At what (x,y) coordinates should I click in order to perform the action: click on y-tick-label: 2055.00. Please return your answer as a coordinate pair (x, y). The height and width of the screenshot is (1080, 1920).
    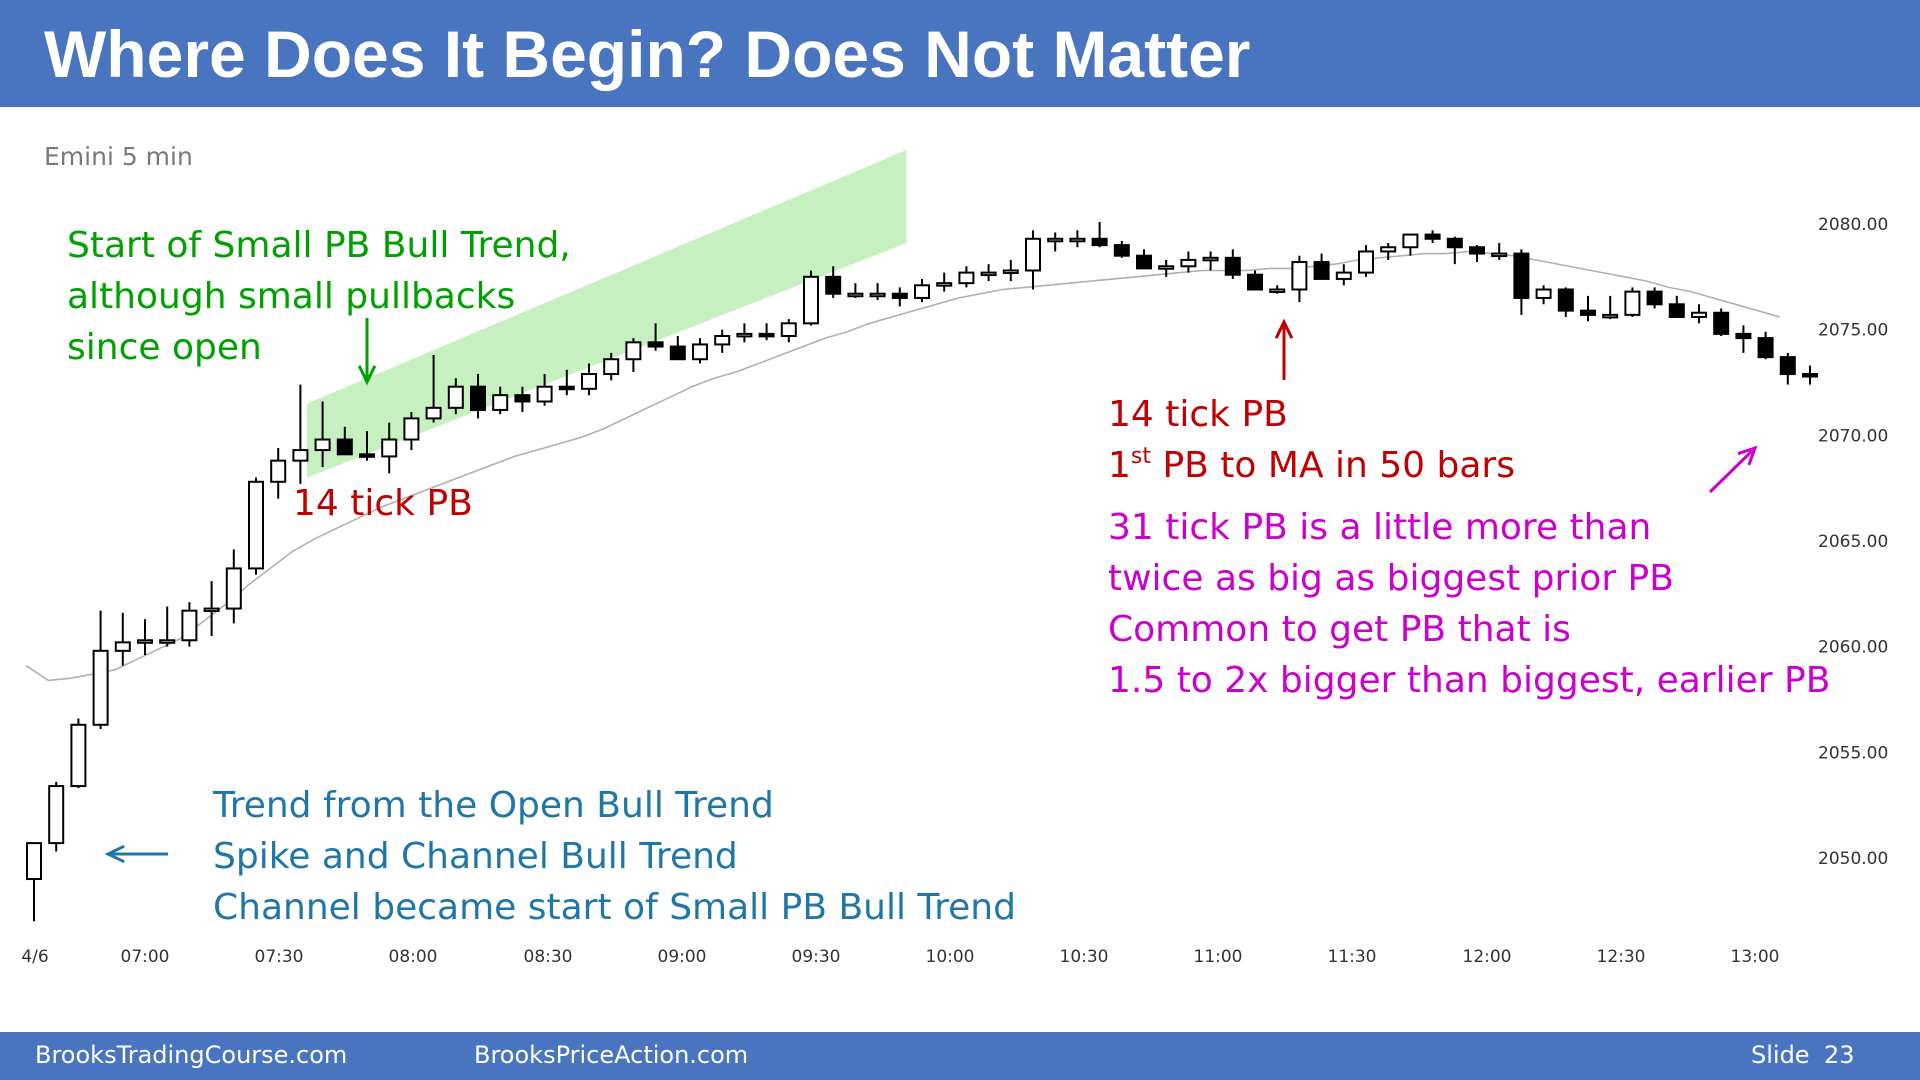
    Looking at the image, I should click on (1853, 753).